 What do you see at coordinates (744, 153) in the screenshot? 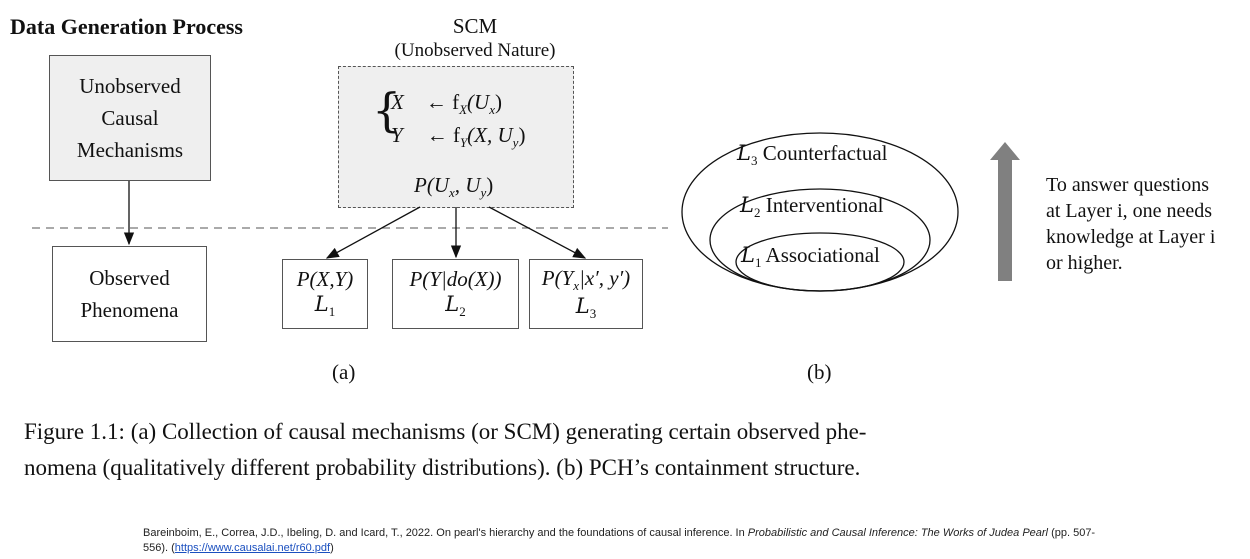
I see `pch-l3-letter: L` at bounding box center [744, 153].